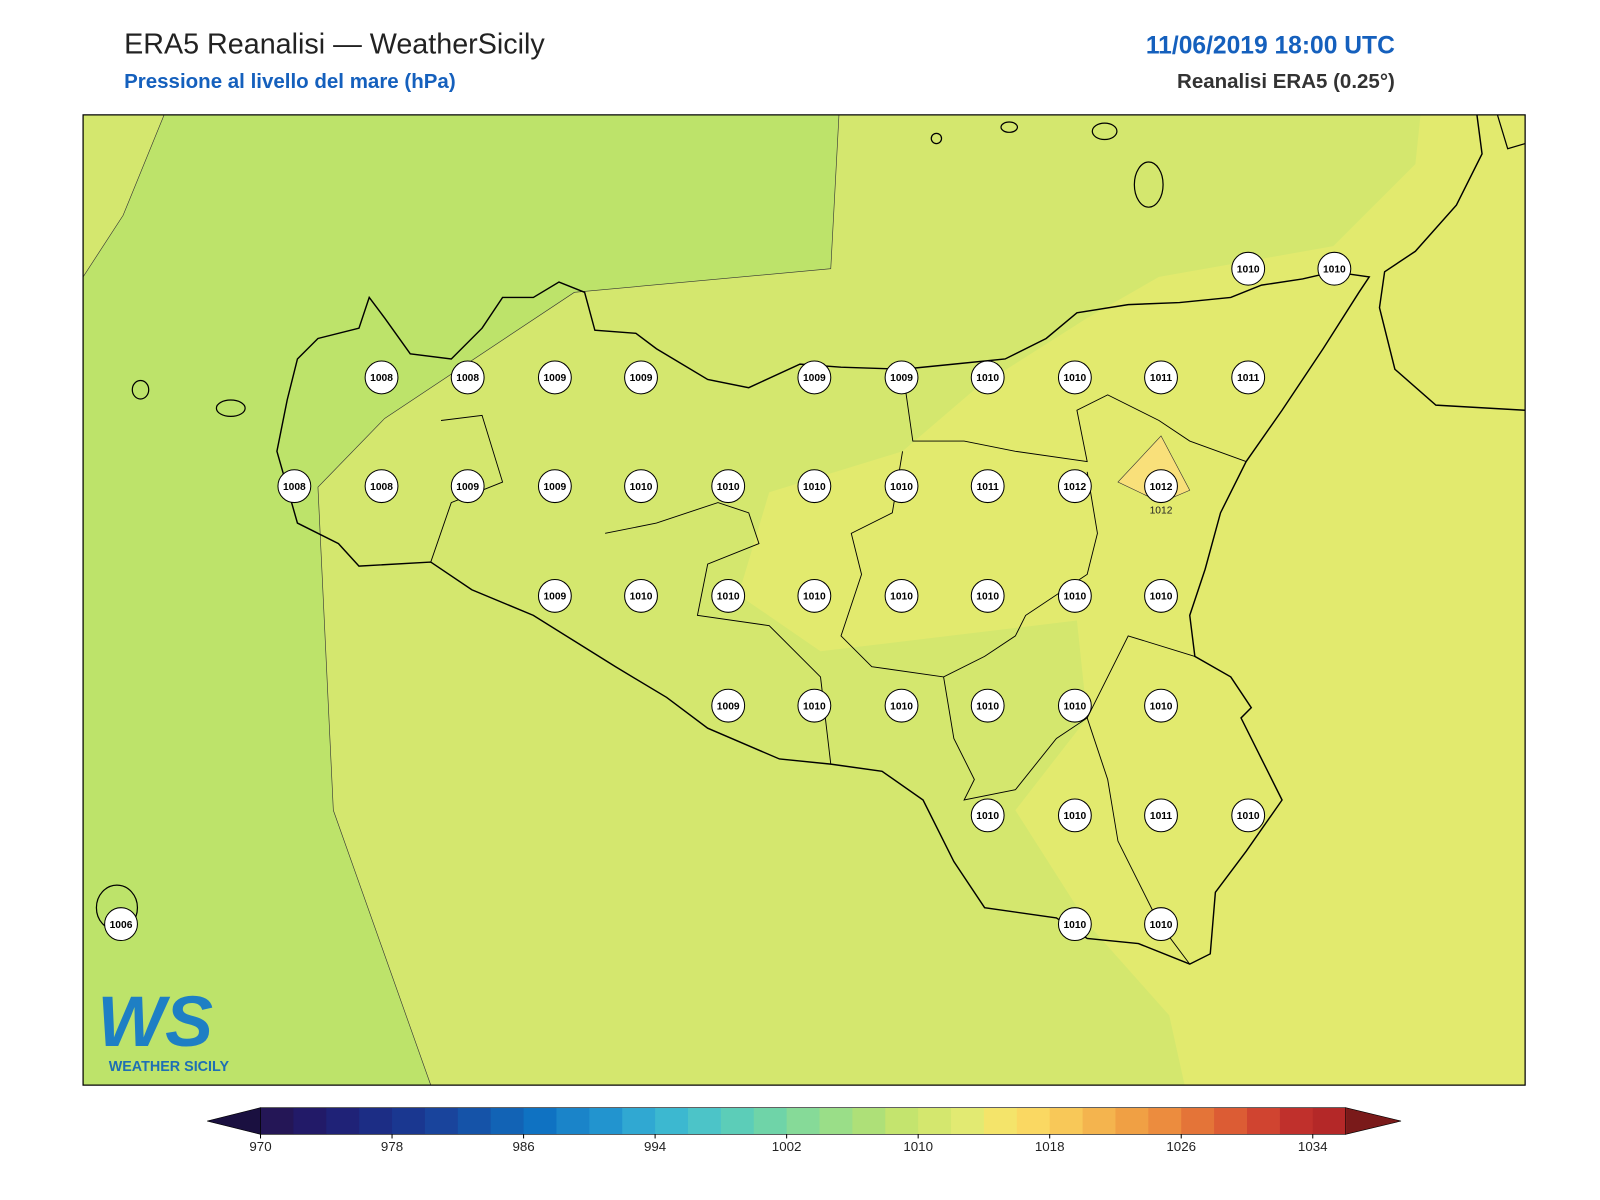 The image size is (1600, 1200). Describe the element at coordinates (1050, 1146) in the screenshot. I see `colorbar-tick-label: 1018` at that location.